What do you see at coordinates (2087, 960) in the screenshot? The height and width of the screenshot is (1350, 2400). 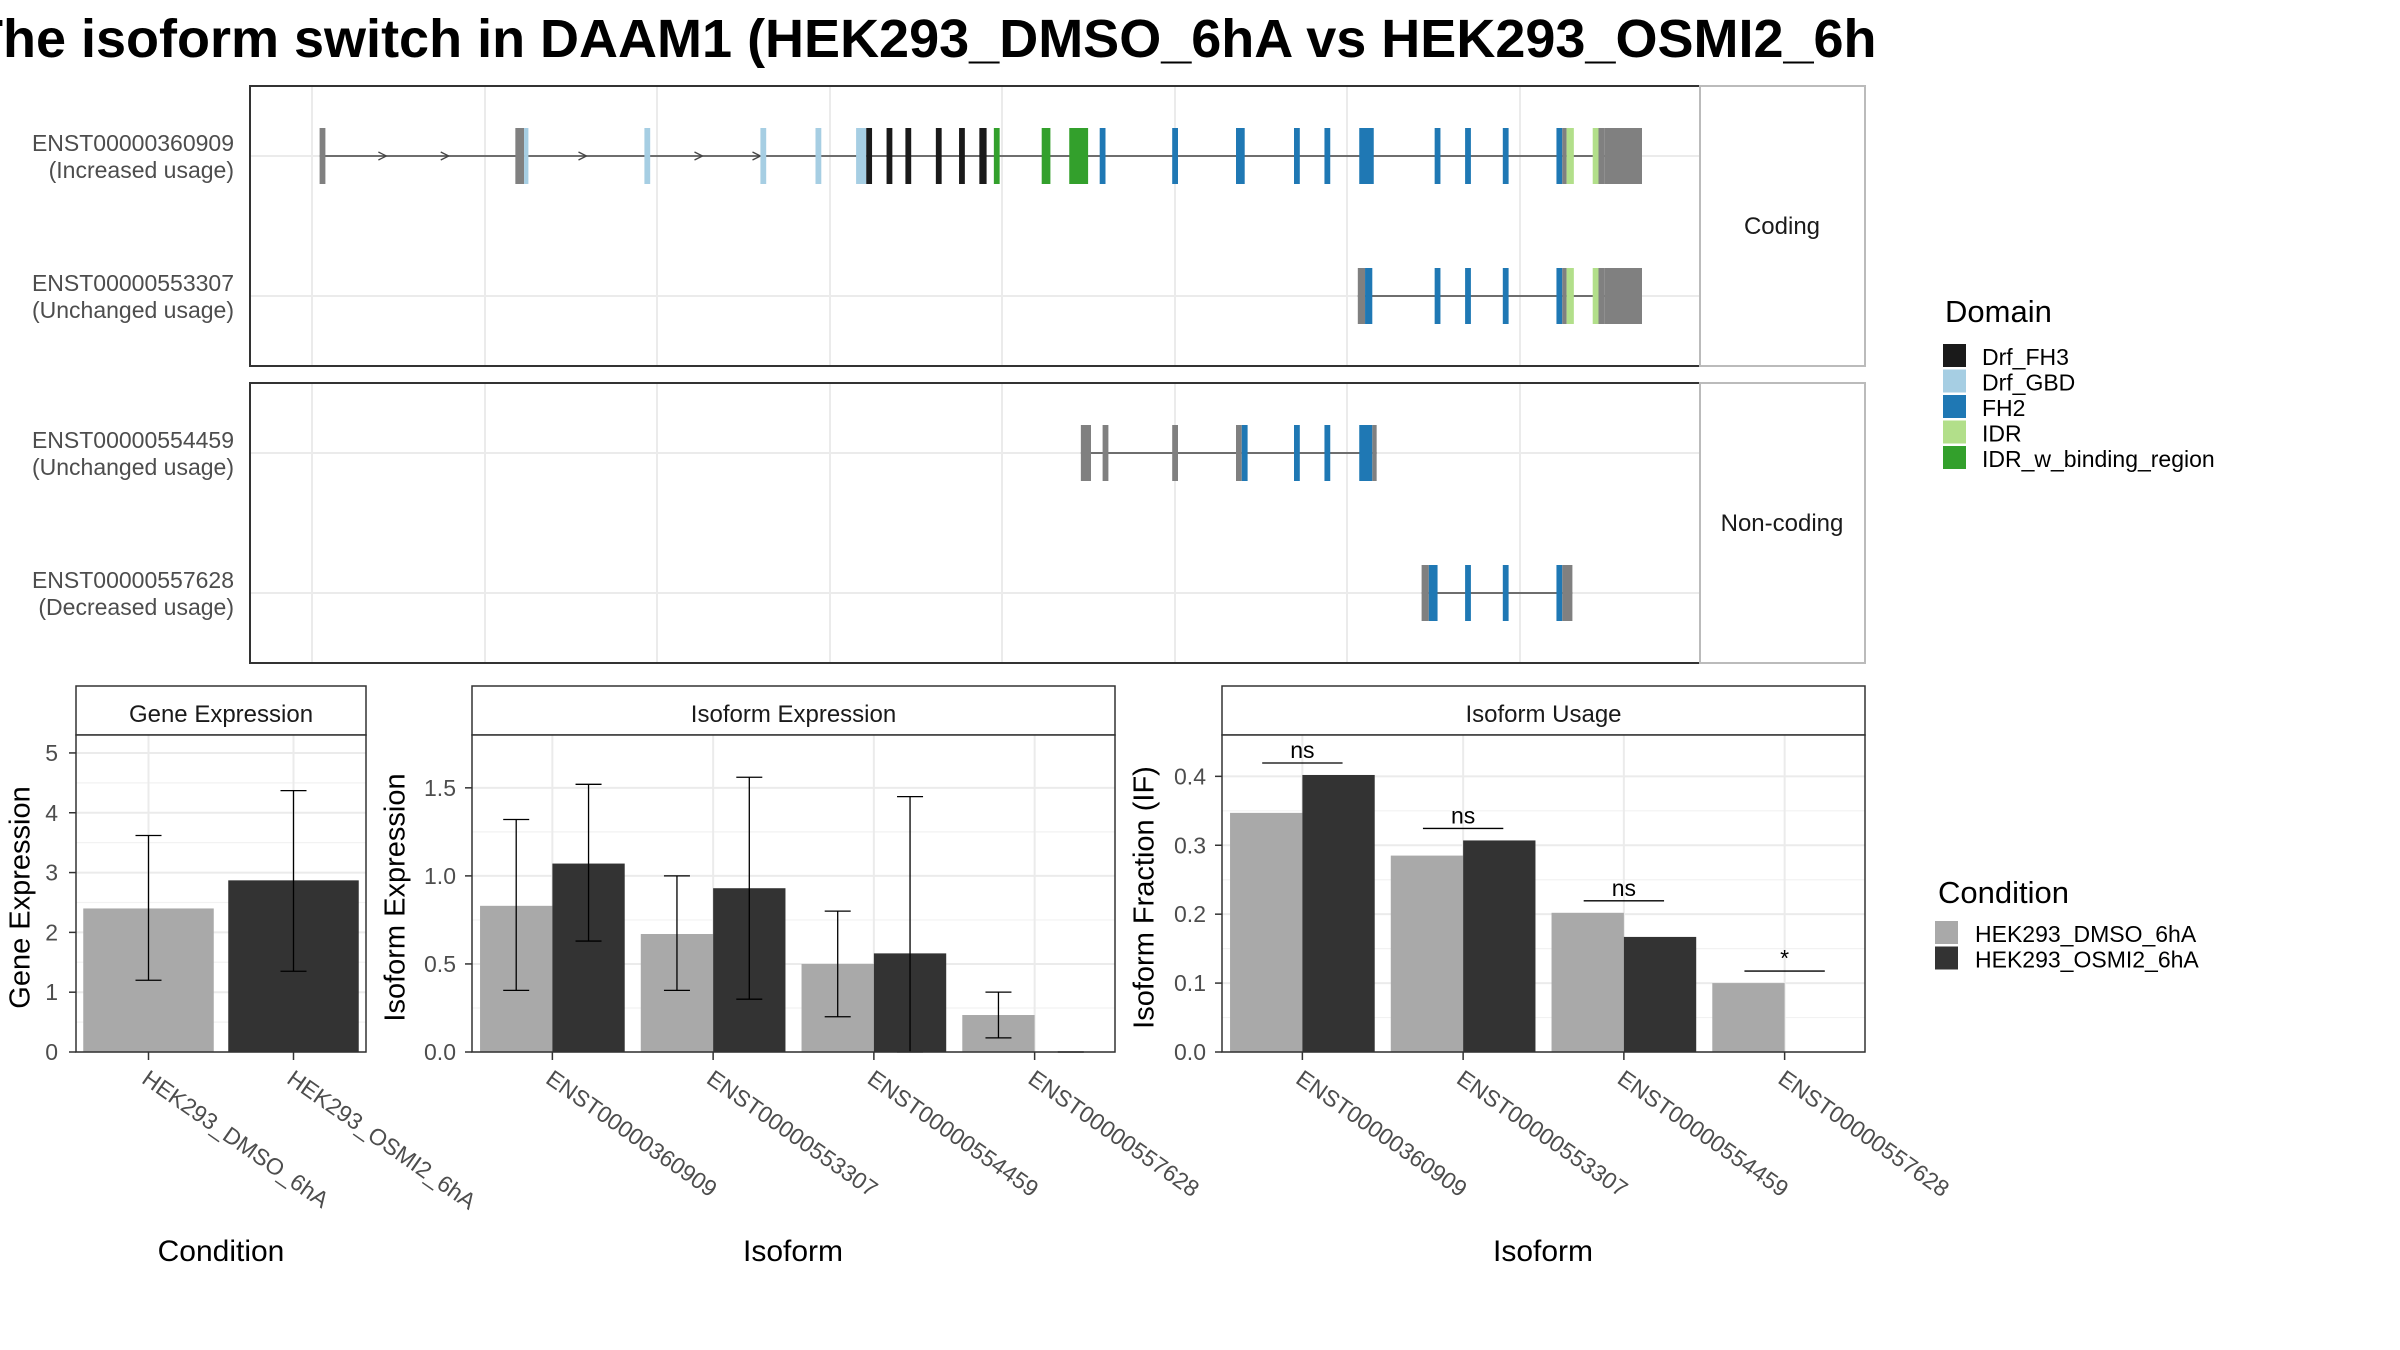 I see `legend-label: HEK293_OSMI2_6hA` at bounding box center [2087, 960].